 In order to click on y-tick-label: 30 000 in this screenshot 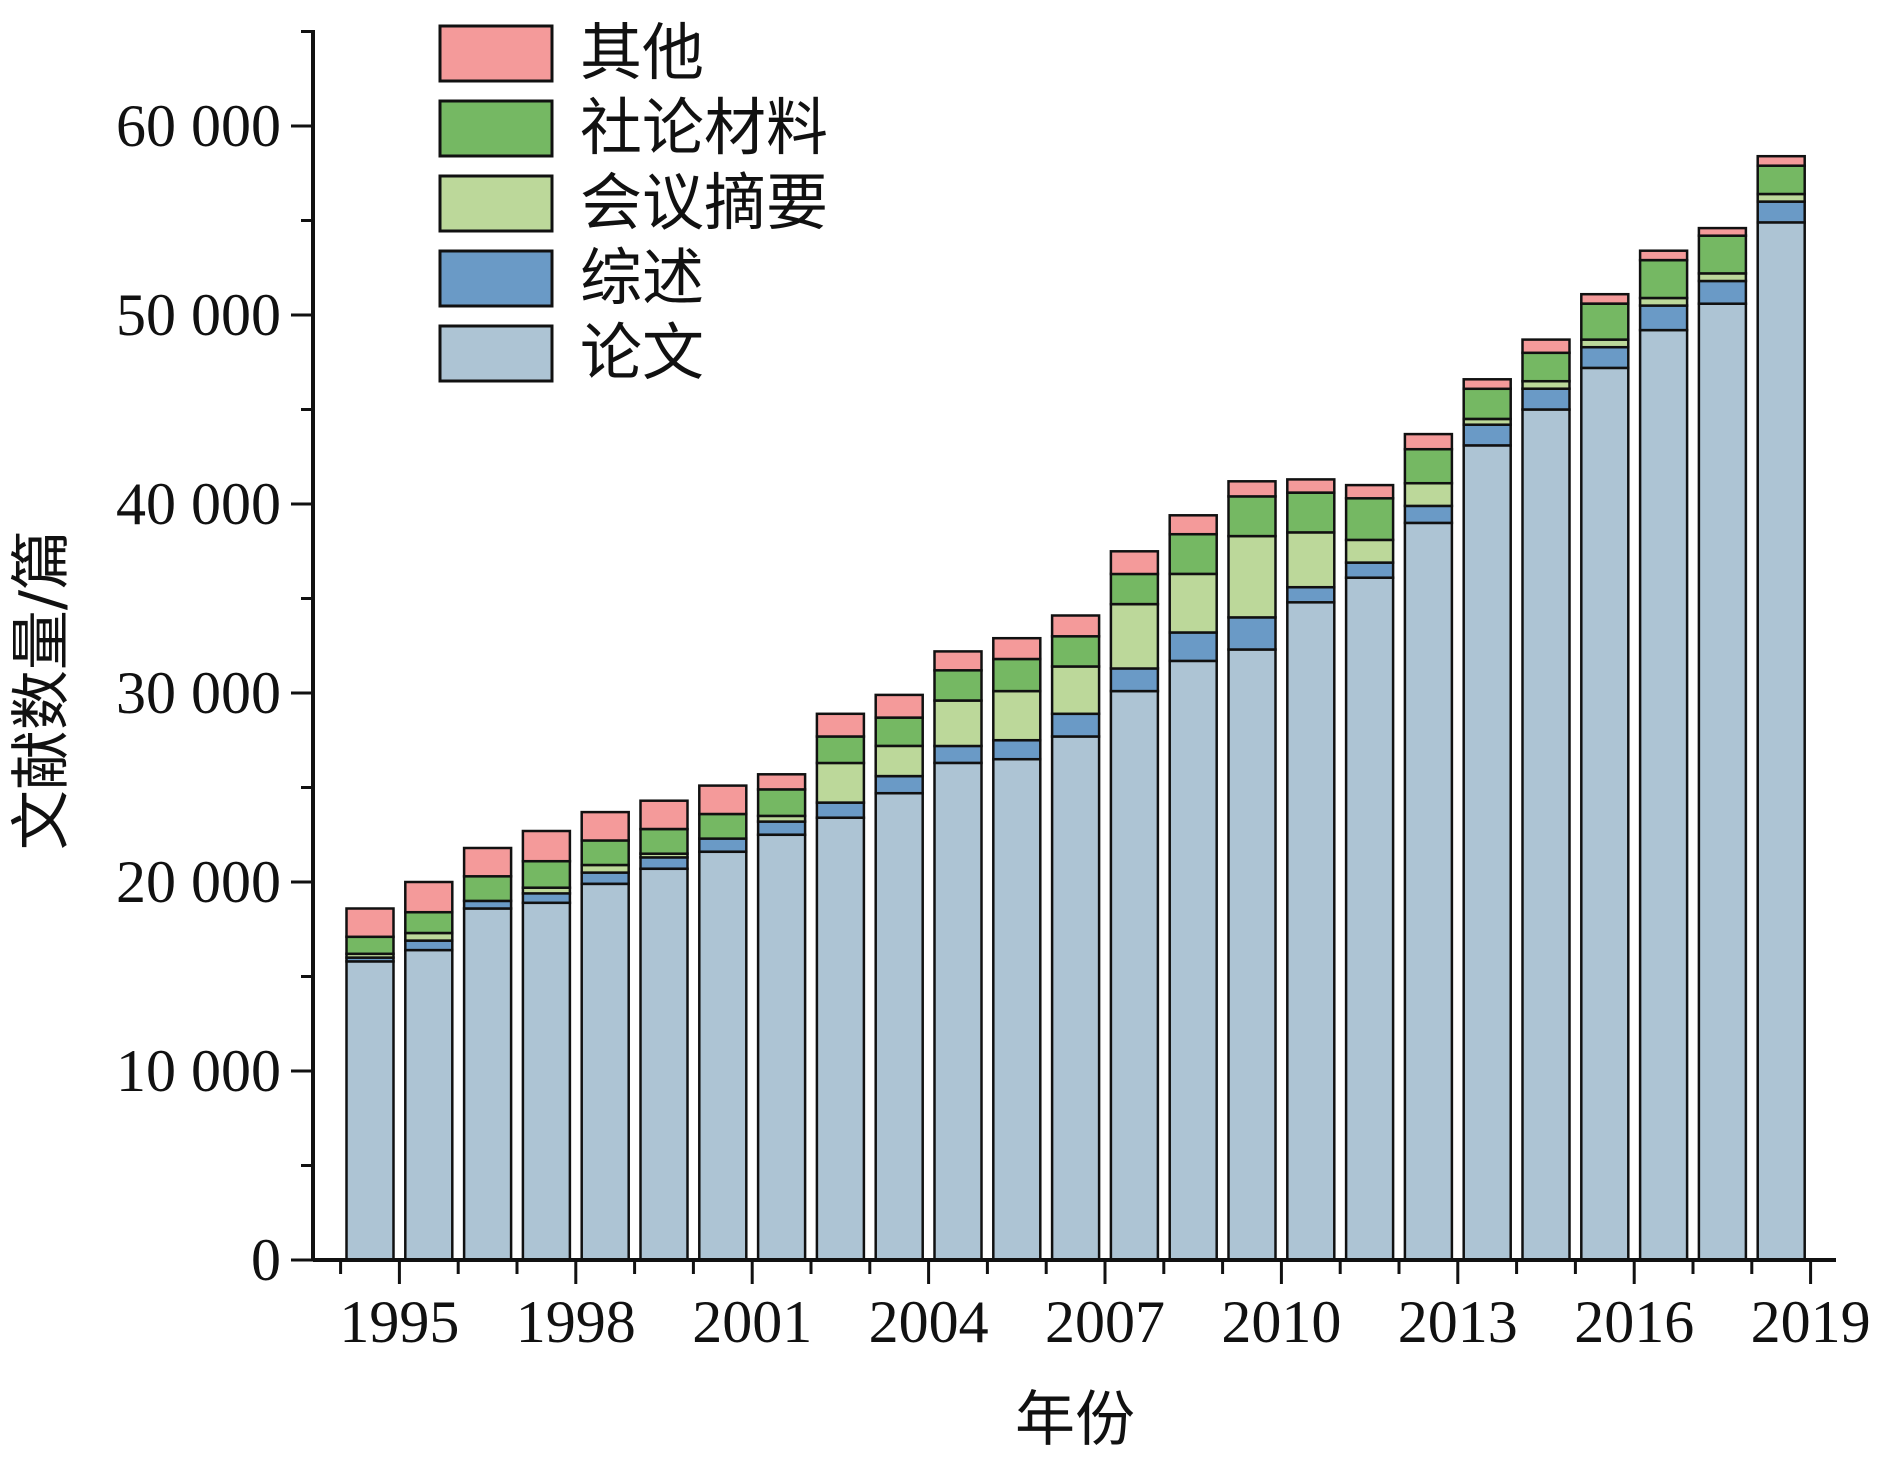, I will do `click(198, 693)`.